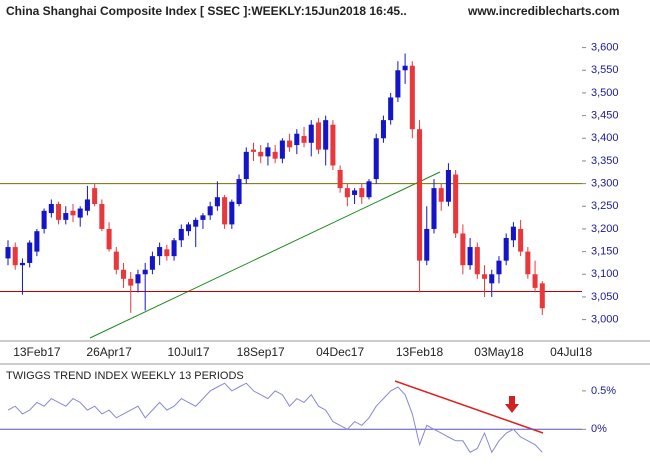  I want to click on x-tick-label: 03May18, so click(499, 352).